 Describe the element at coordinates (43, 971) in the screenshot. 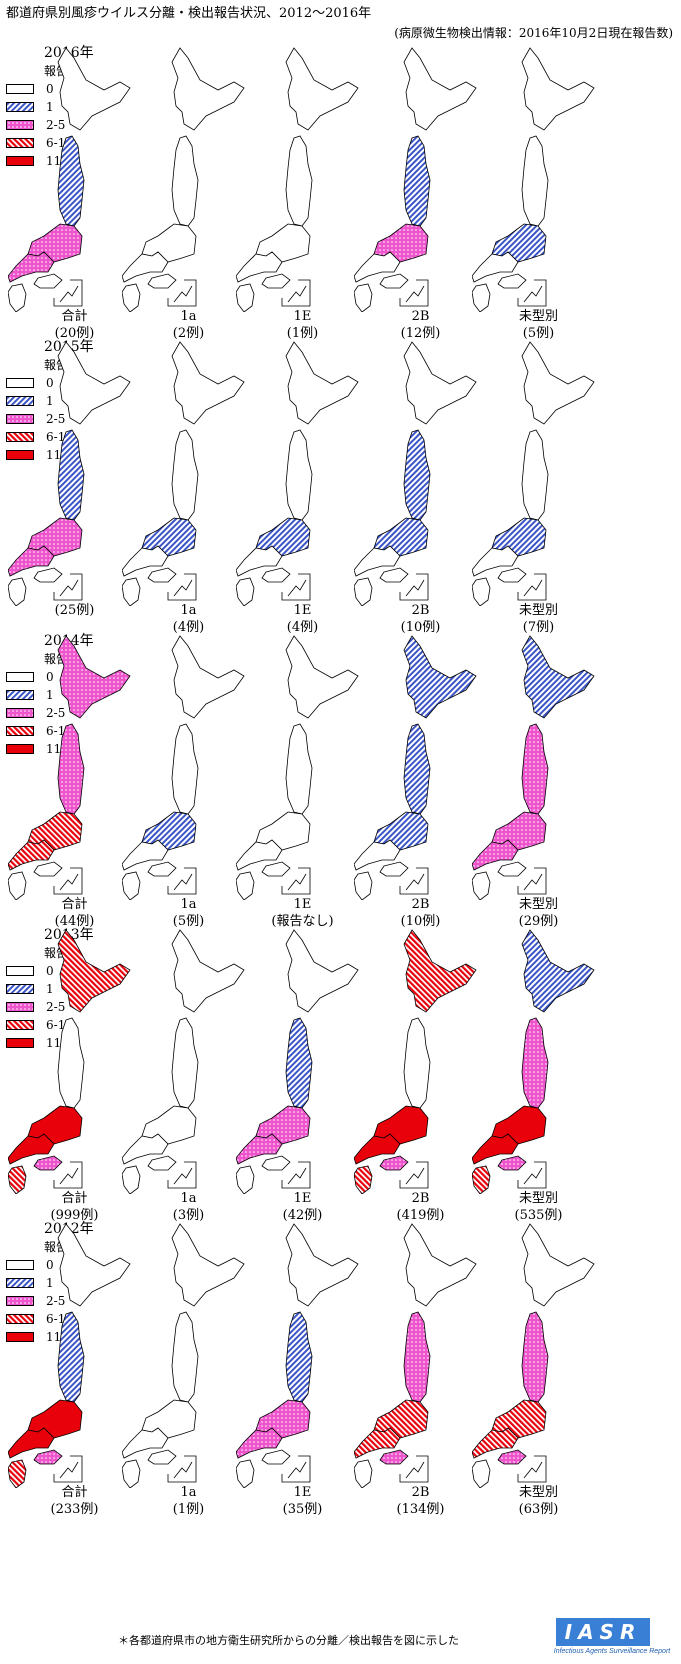

I see `legend-item: 0` at that location.